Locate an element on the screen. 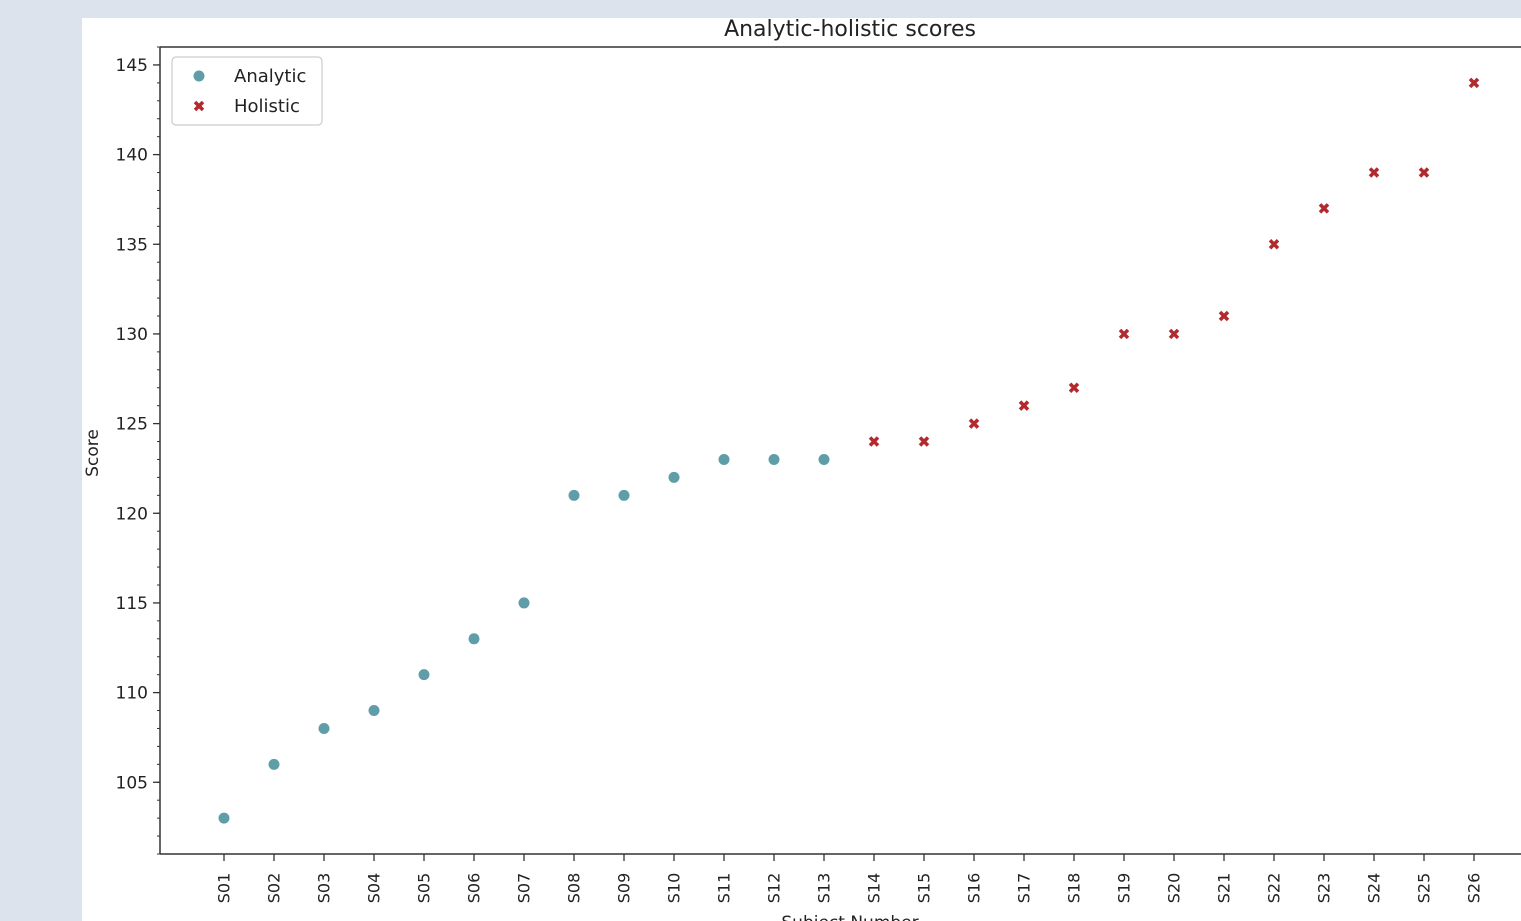  legend-label-holistic: Holistic is located at coordinates (267, 106).